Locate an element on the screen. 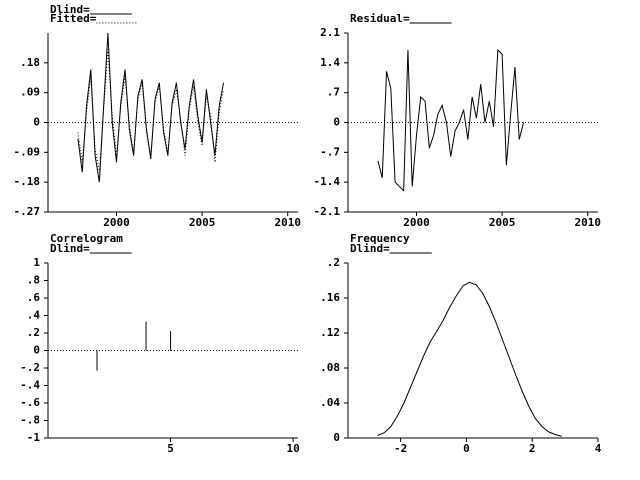 The width and height of the screenshot is (640, 480). x-tick-label: 2 is located at coordinates (532, 448).